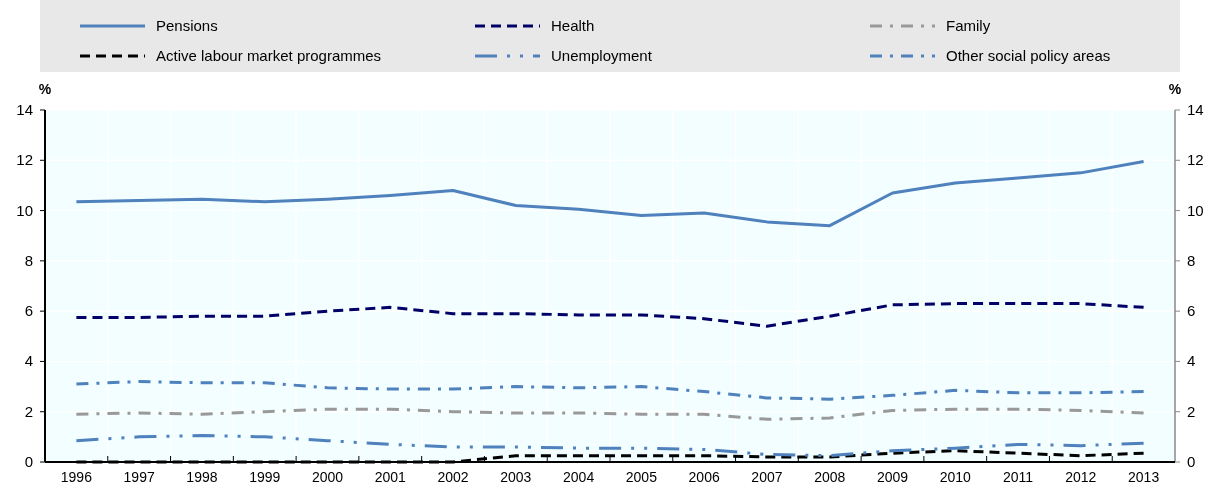  What do you see at coordinates (1081, 477) in the screenshot?
I see `x-tick-label: 2012` at bounding box center [1081, 477].